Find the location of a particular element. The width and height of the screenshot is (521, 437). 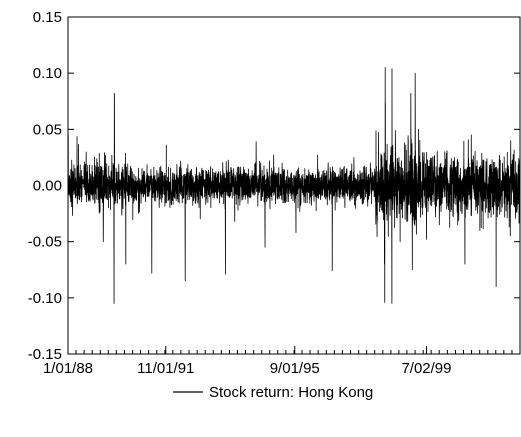

x-tick-label: 1/01/88 is located at coordinates (68, 368).